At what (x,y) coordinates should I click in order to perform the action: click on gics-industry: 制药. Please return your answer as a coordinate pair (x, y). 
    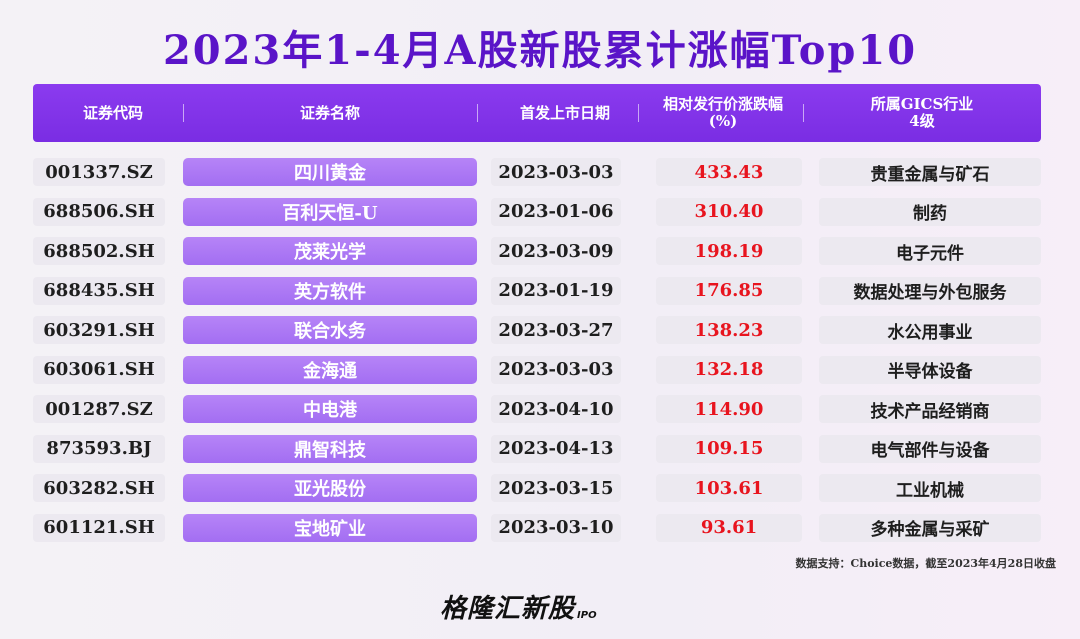
    Looking at the image, I should click on (930, 211).